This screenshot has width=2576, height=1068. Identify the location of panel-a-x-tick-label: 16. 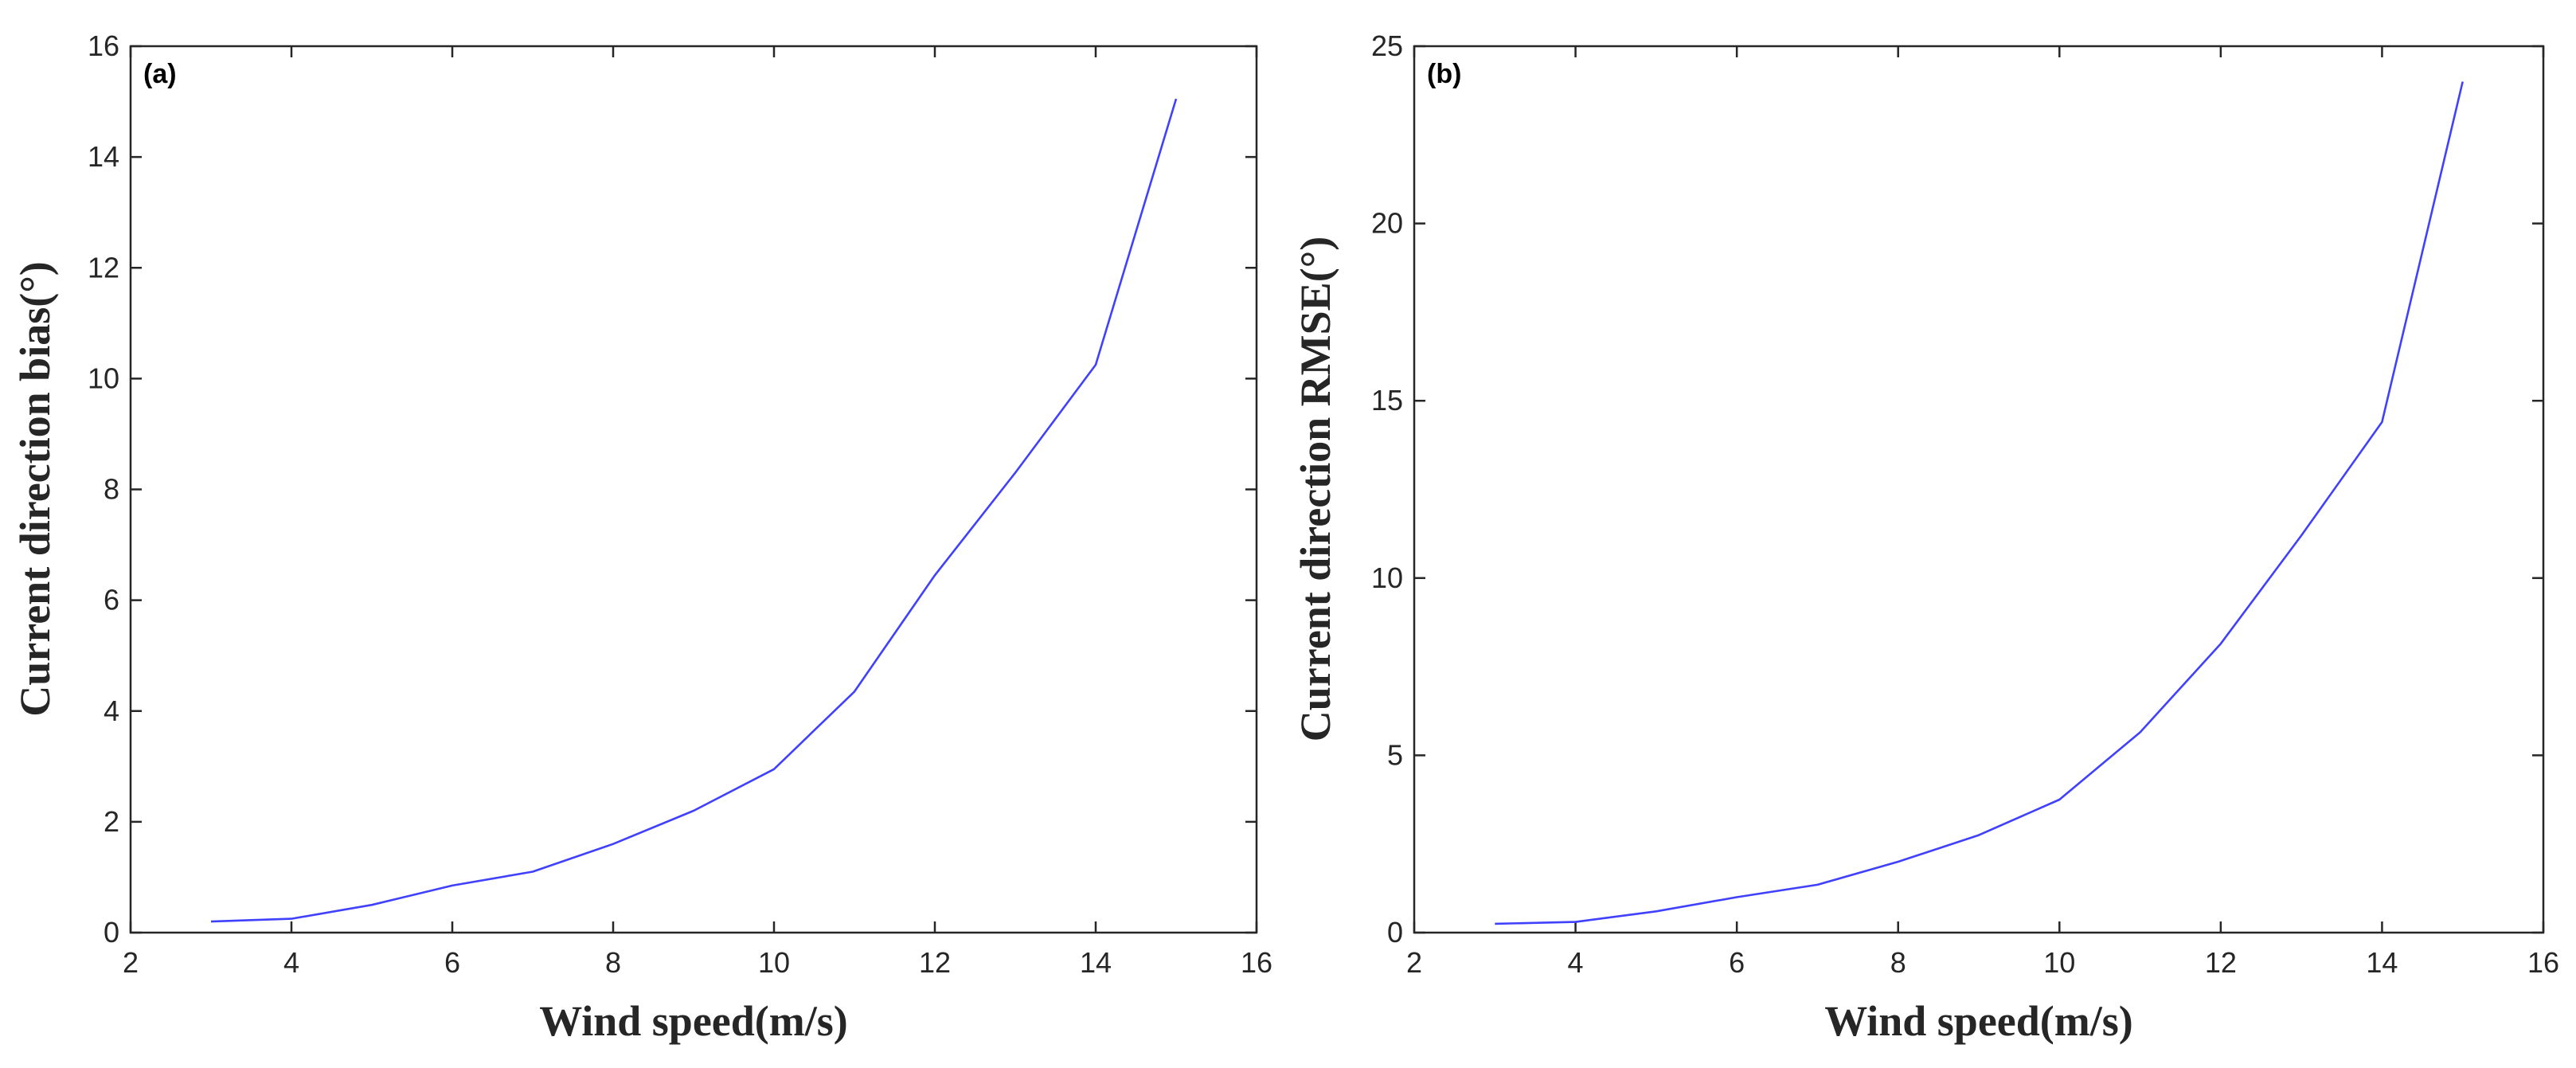
(1256, 962).